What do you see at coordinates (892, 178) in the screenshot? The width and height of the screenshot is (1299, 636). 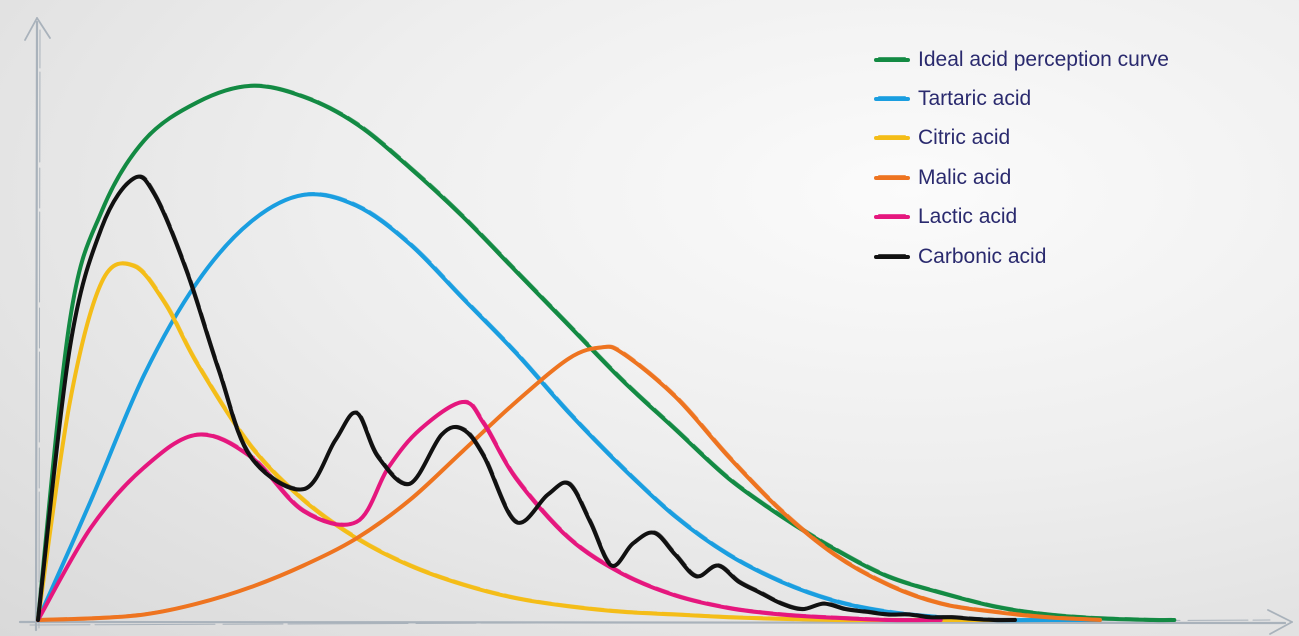 I see `legend-swatch-malic` at bounding box center [892, 178].